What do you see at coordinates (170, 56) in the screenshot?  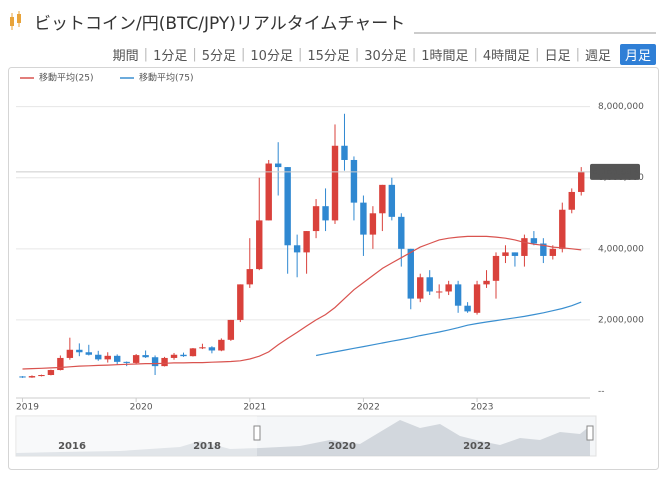 I see `period-button: 1分足` at bounding box center [170, 56].